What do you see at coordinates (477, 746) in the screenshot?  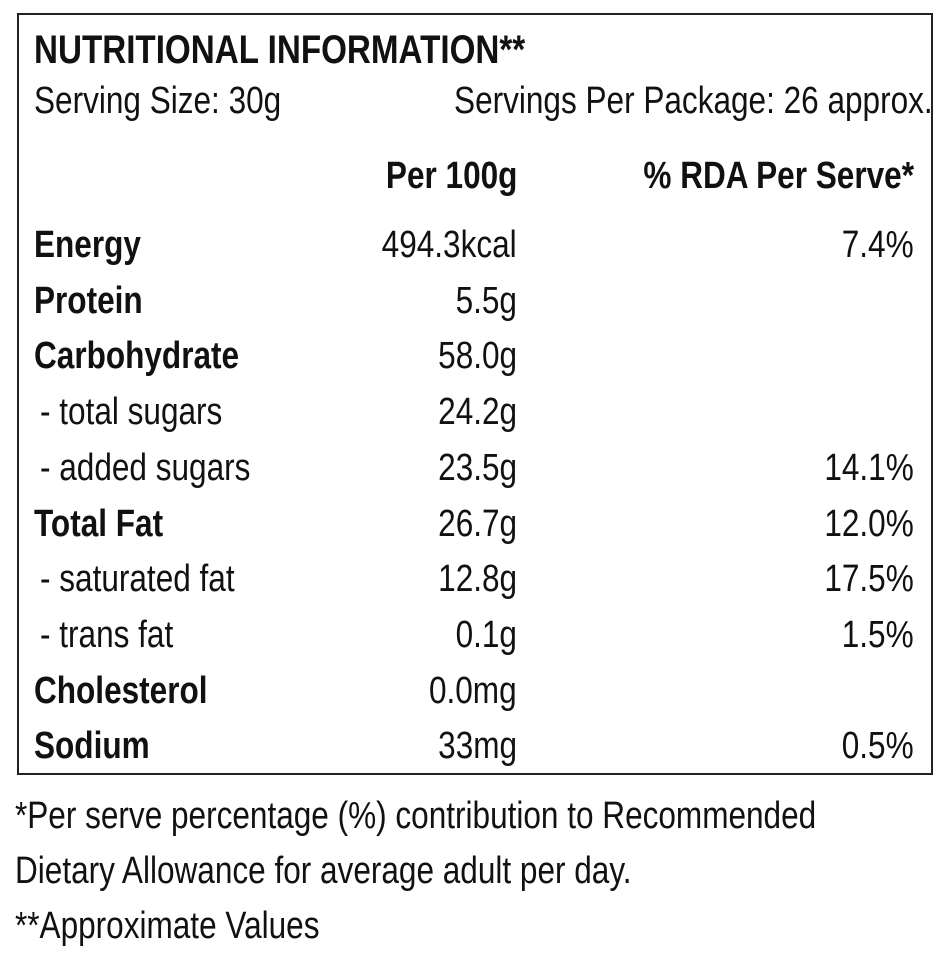 I see `per-100g-value: 33mg` at bounding box center [477, 746].